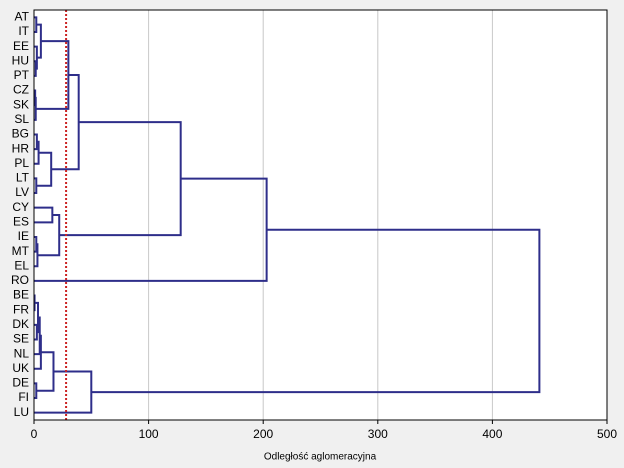 The height and width of the screenshot is (468, 624). I want to click on leaf-label: UK, so click(20, 368).